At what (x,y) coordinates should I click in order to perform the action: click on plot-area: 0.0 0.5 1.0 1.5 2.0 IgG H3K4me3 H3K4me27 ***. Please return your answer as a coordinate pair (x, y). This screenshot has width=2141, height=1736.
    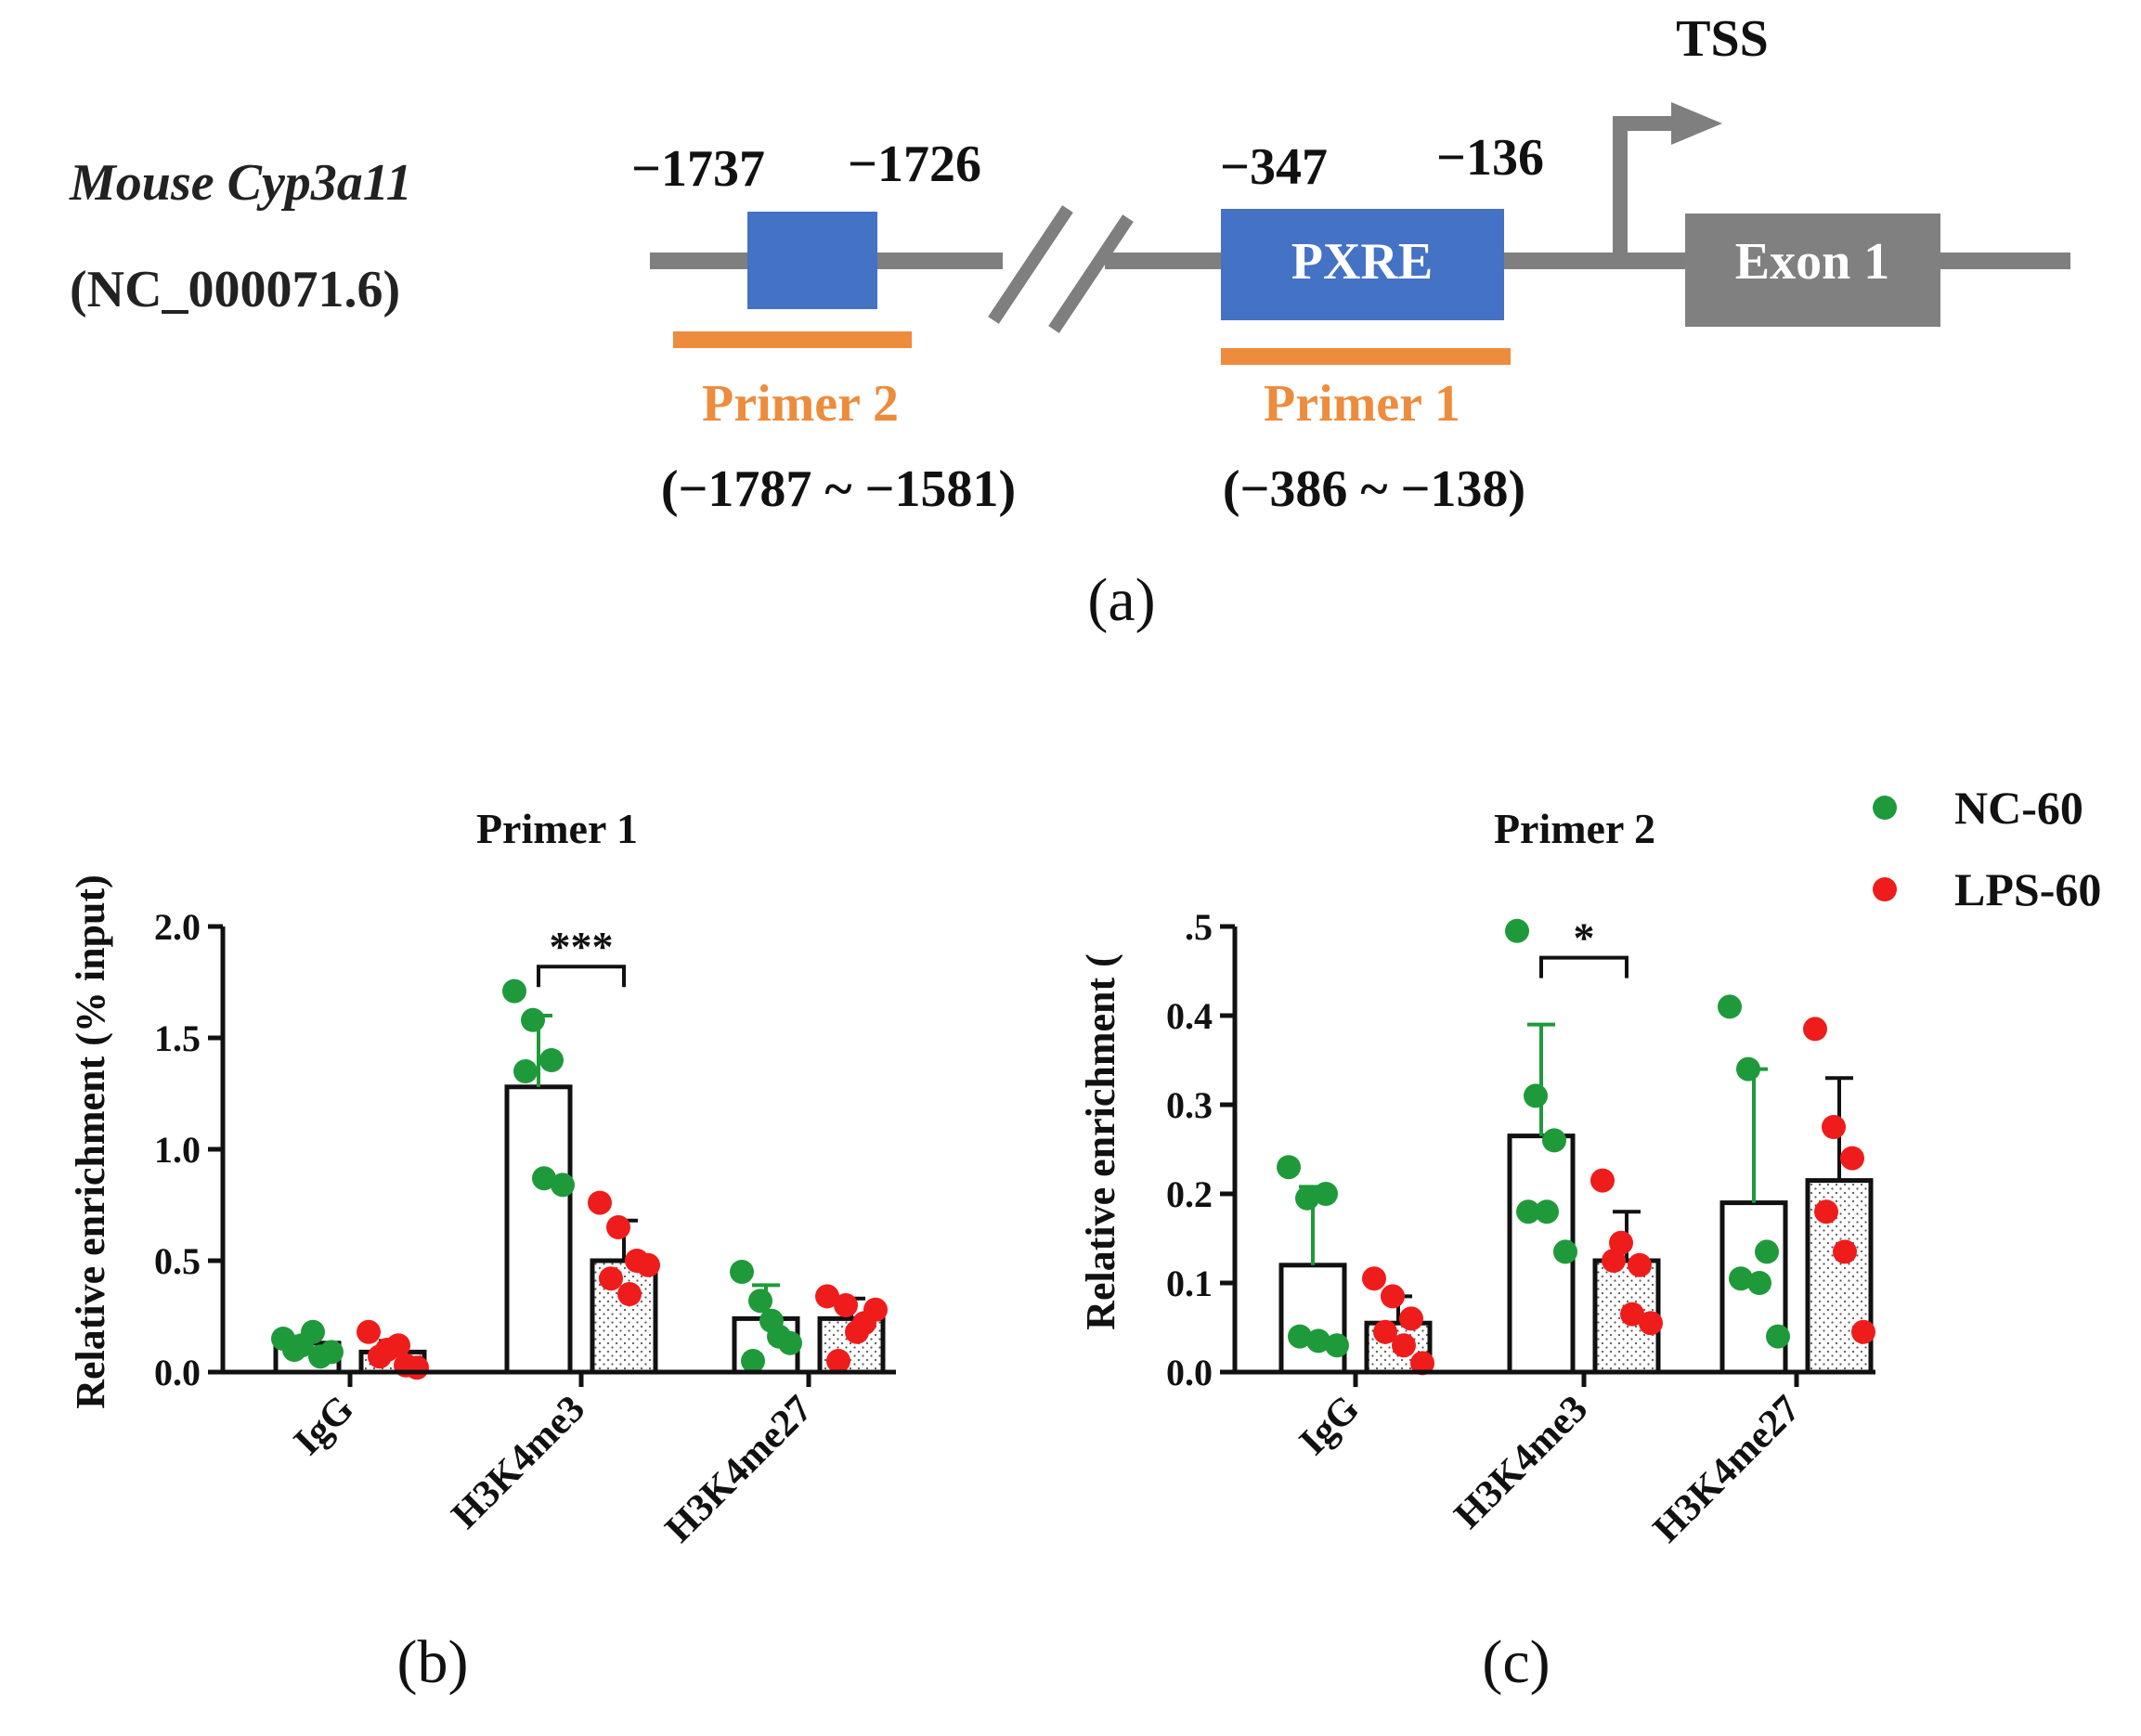
    Looking at the image, I should click on (525, 1228).